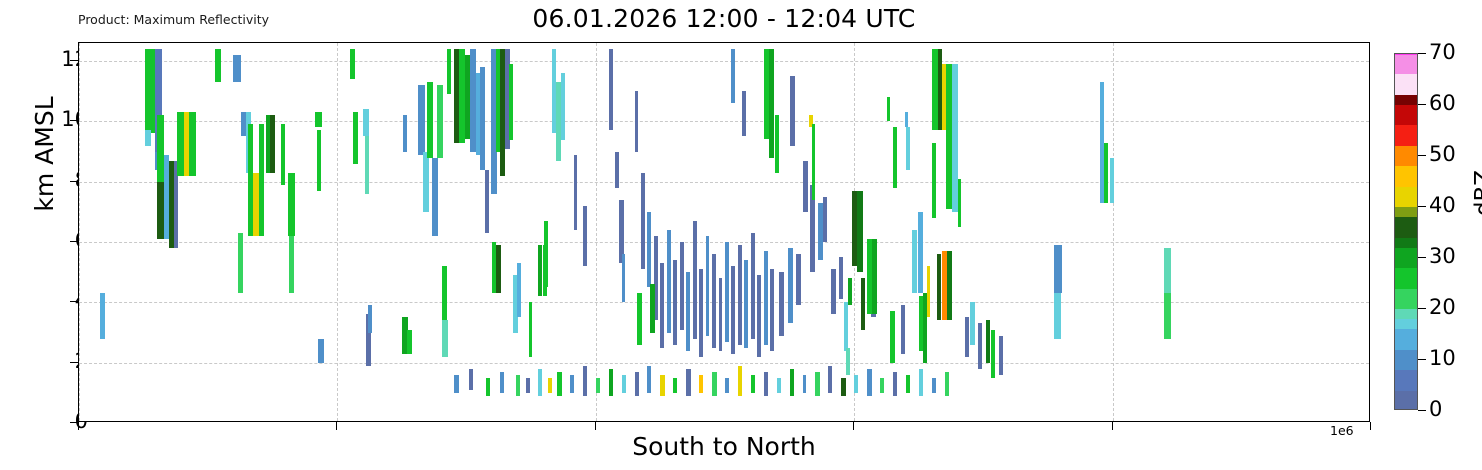 The height and width of the screenshot is (470, 1482). I want to click on colorbar-gradient, so click(1406, 231).